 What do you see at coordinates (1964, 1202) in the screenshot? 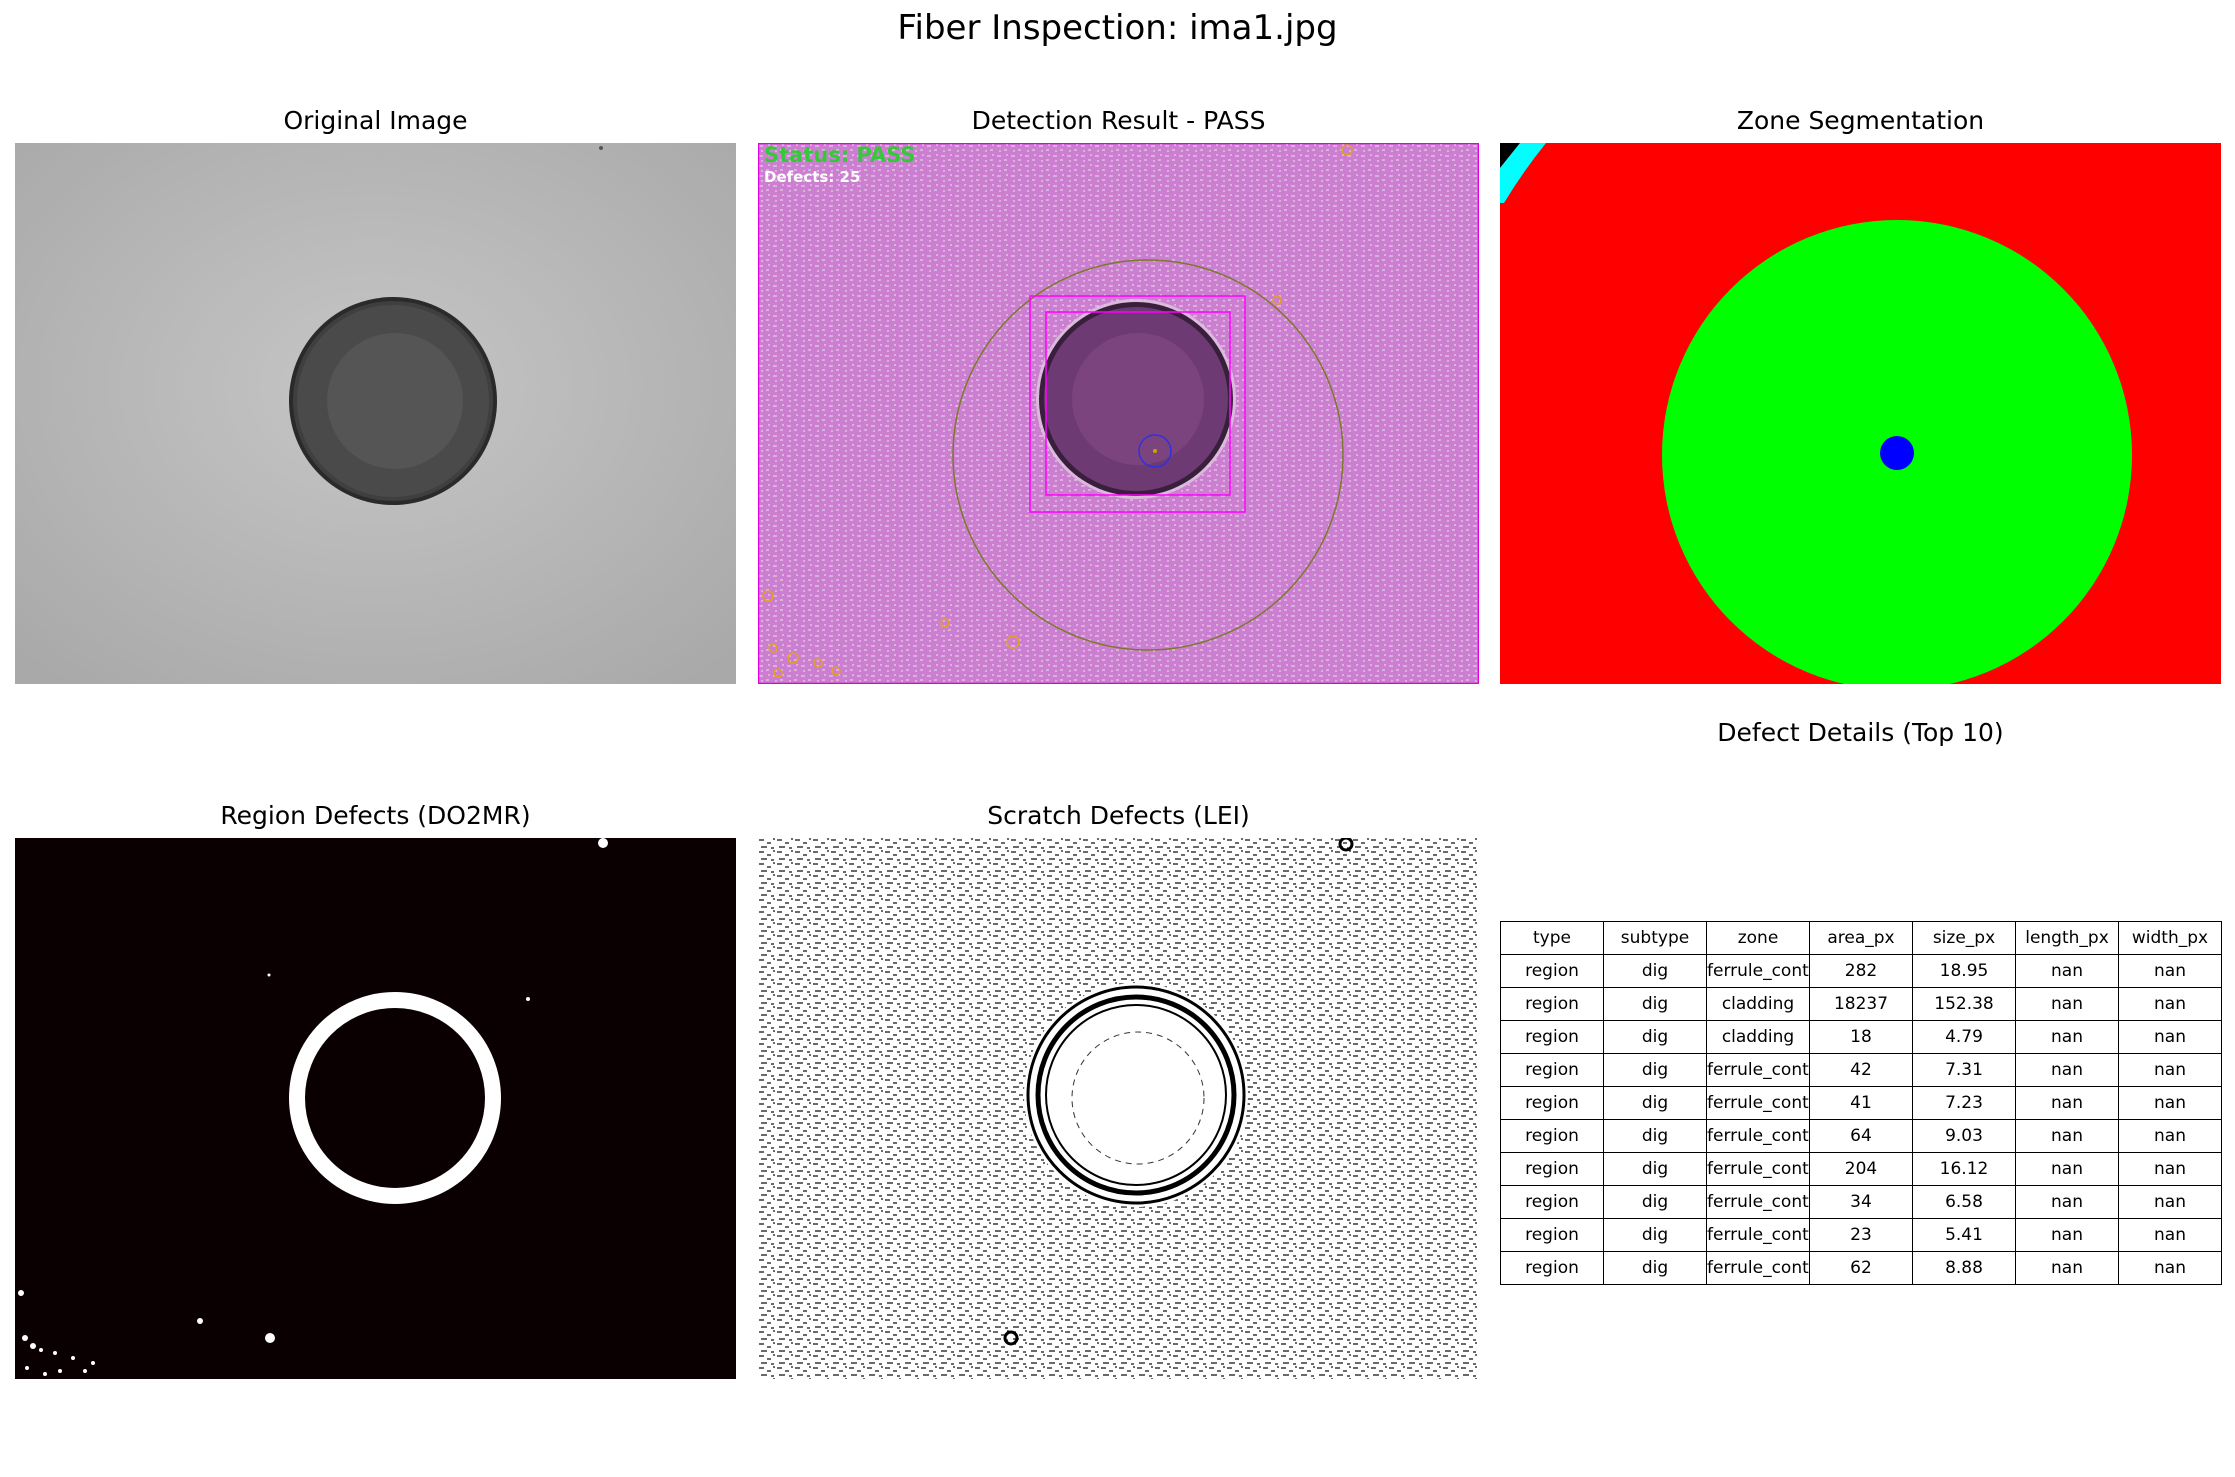
I see `table-cell: 6.58` at bounding box center [1964, 1202].